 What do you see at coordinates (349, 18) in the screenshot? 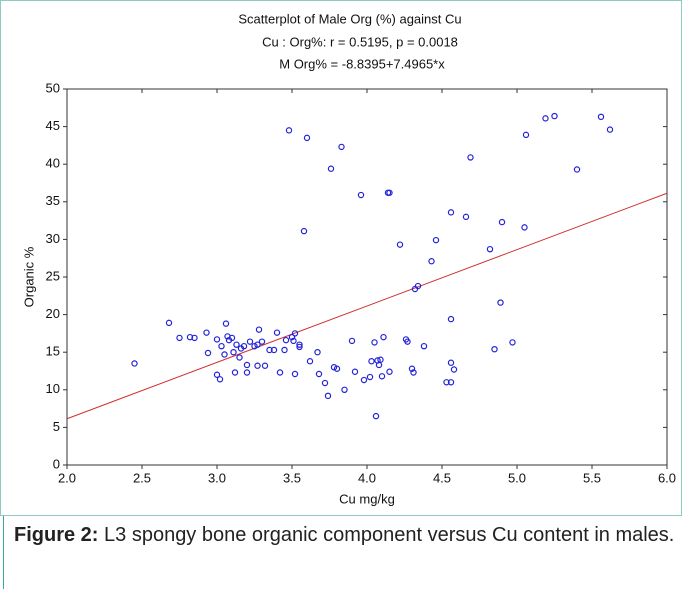
I see `chart-title: Scatterplot of Male Org (%) against Cu` at bounding box center [349, 18].